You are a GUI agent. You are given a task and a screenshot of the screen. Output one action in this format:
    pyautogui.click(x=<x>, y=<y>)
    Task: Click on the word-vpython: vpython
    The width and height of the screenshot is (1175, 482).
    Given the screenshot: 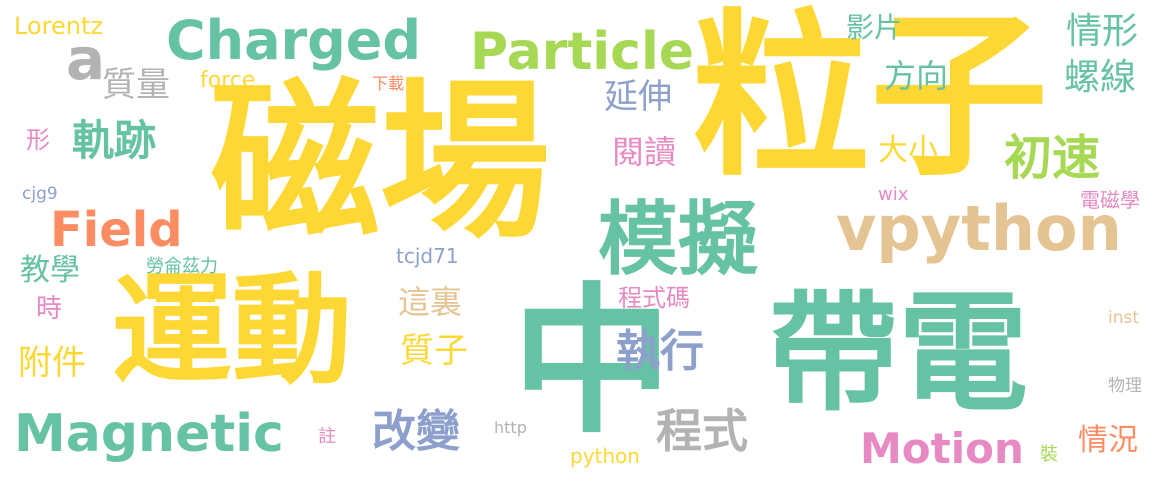 What is the action you would take?
    pyautogui.click(x=979, y=228)
    